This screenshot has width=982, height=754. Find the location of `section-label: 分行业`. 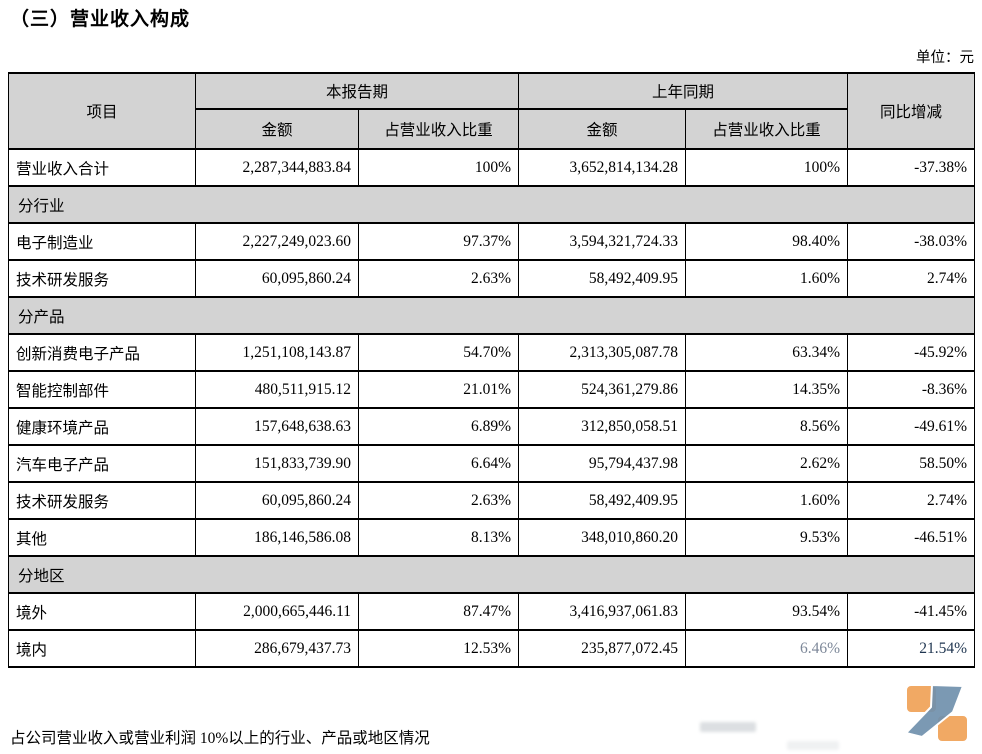

section-label: 分行业 is located at coordinates (491, 204).